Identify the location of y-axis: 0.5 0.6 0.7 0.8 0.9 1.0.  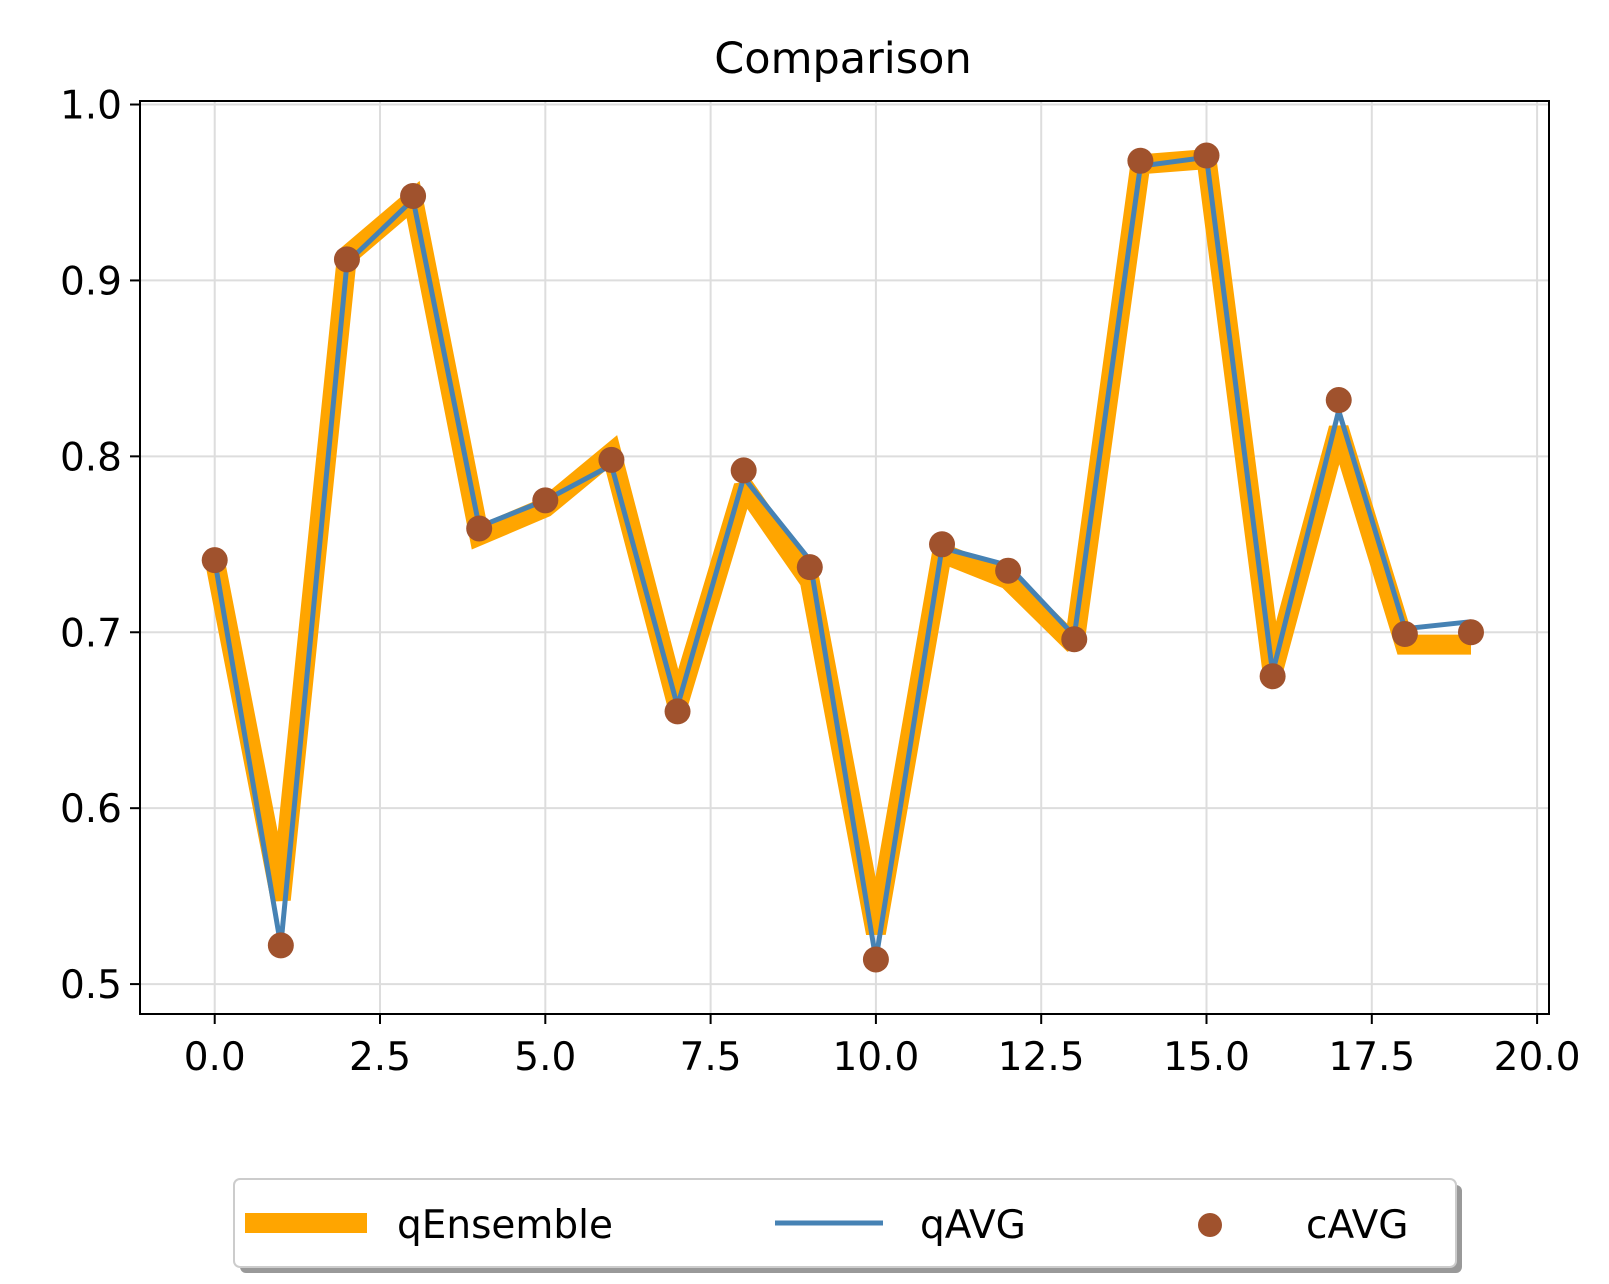
(100, 546).